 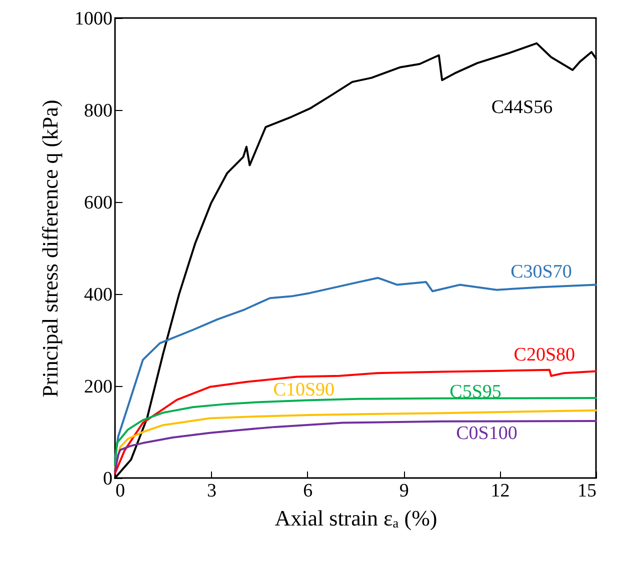 I want to click on series-label: C0S100, so click(x=487, y=433).